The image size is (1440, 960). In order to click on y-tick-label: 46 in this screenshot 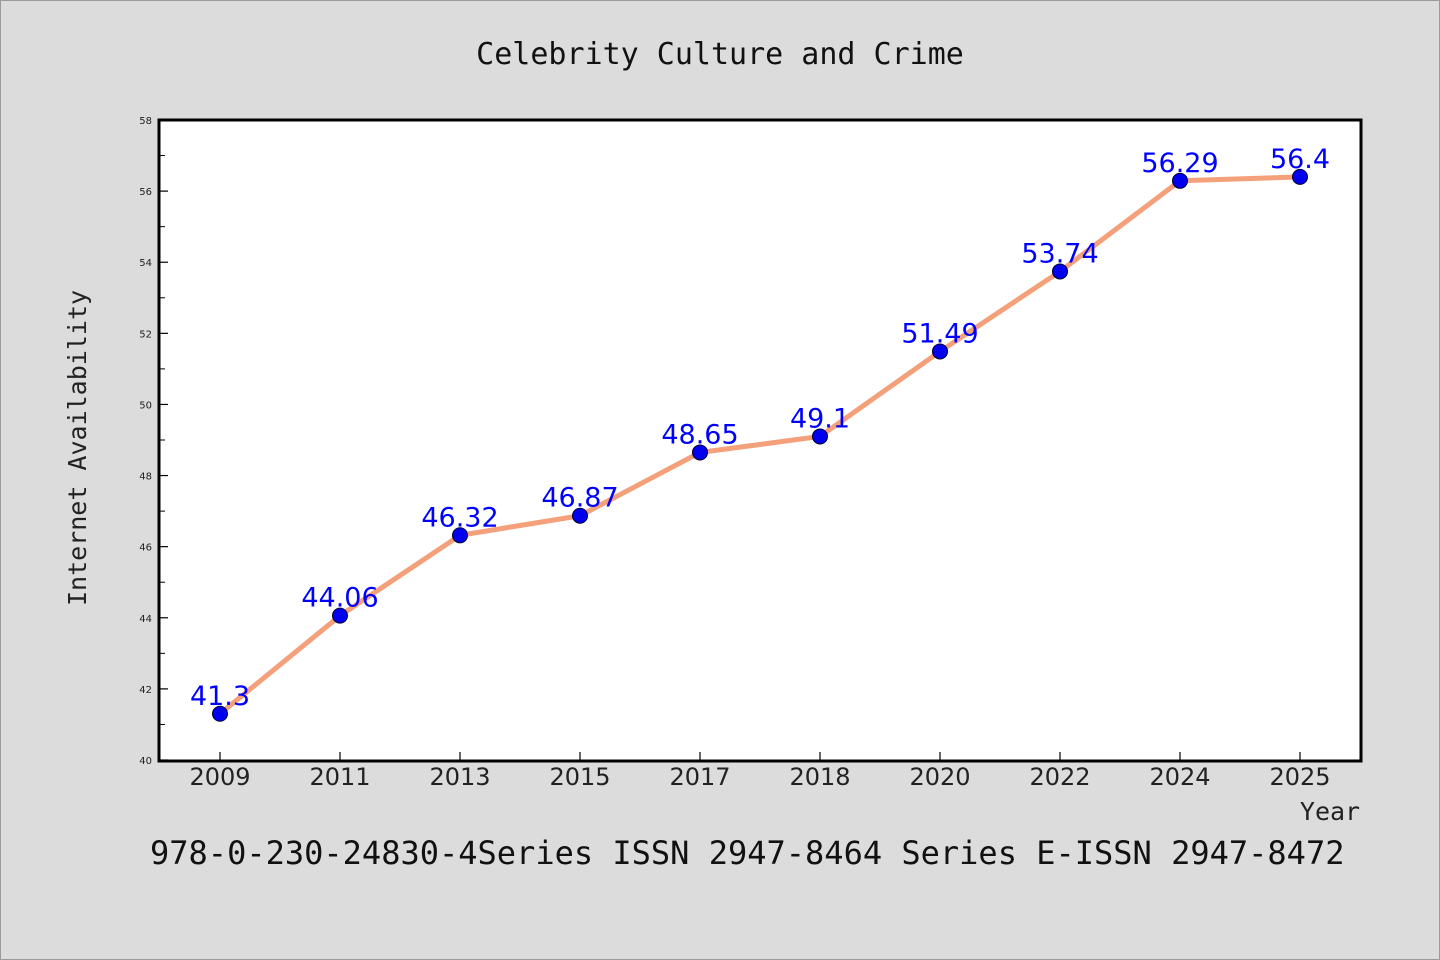, I will do `click(145, 548)`.